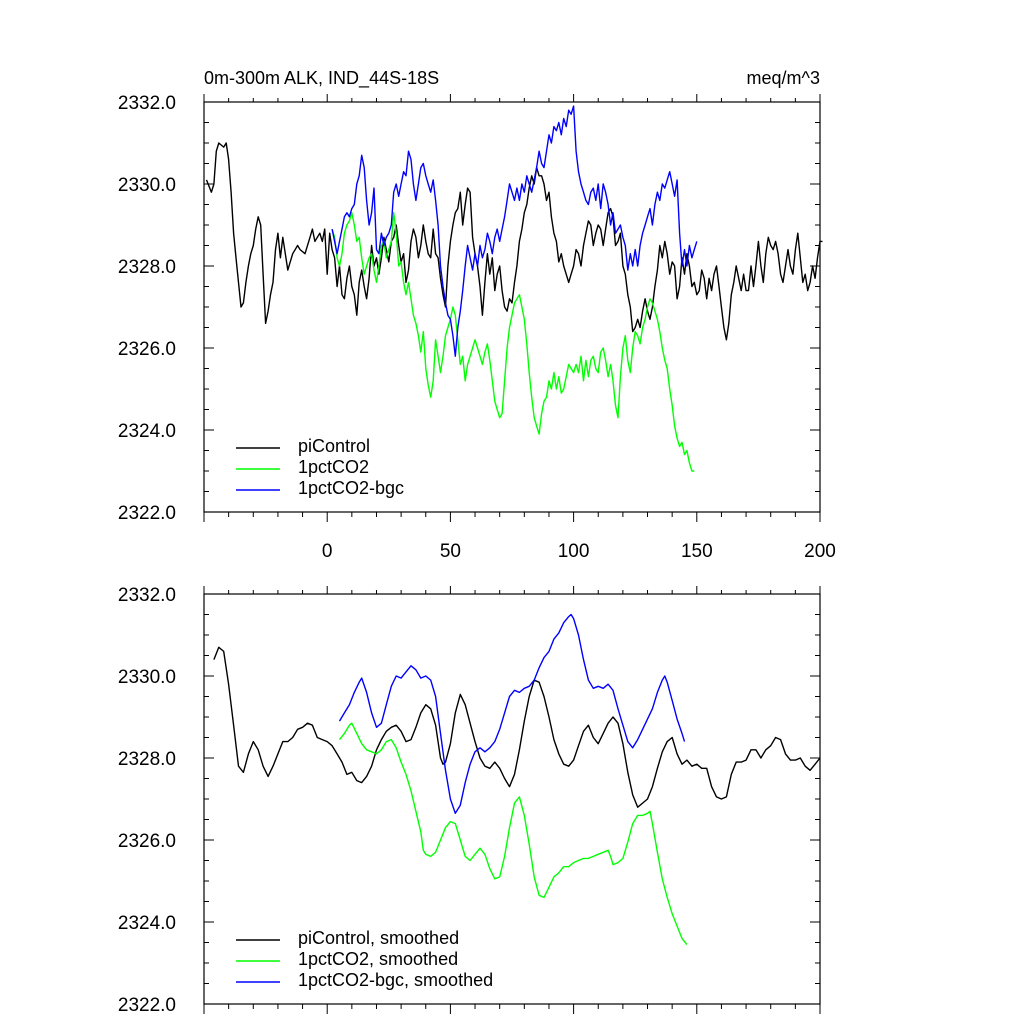 This screenshot has width=1024, height=1024. What do you see at coordinates (574, 551) in the screenshot?
I see `x-tick-label: 100` at bounding box center [574, 551].